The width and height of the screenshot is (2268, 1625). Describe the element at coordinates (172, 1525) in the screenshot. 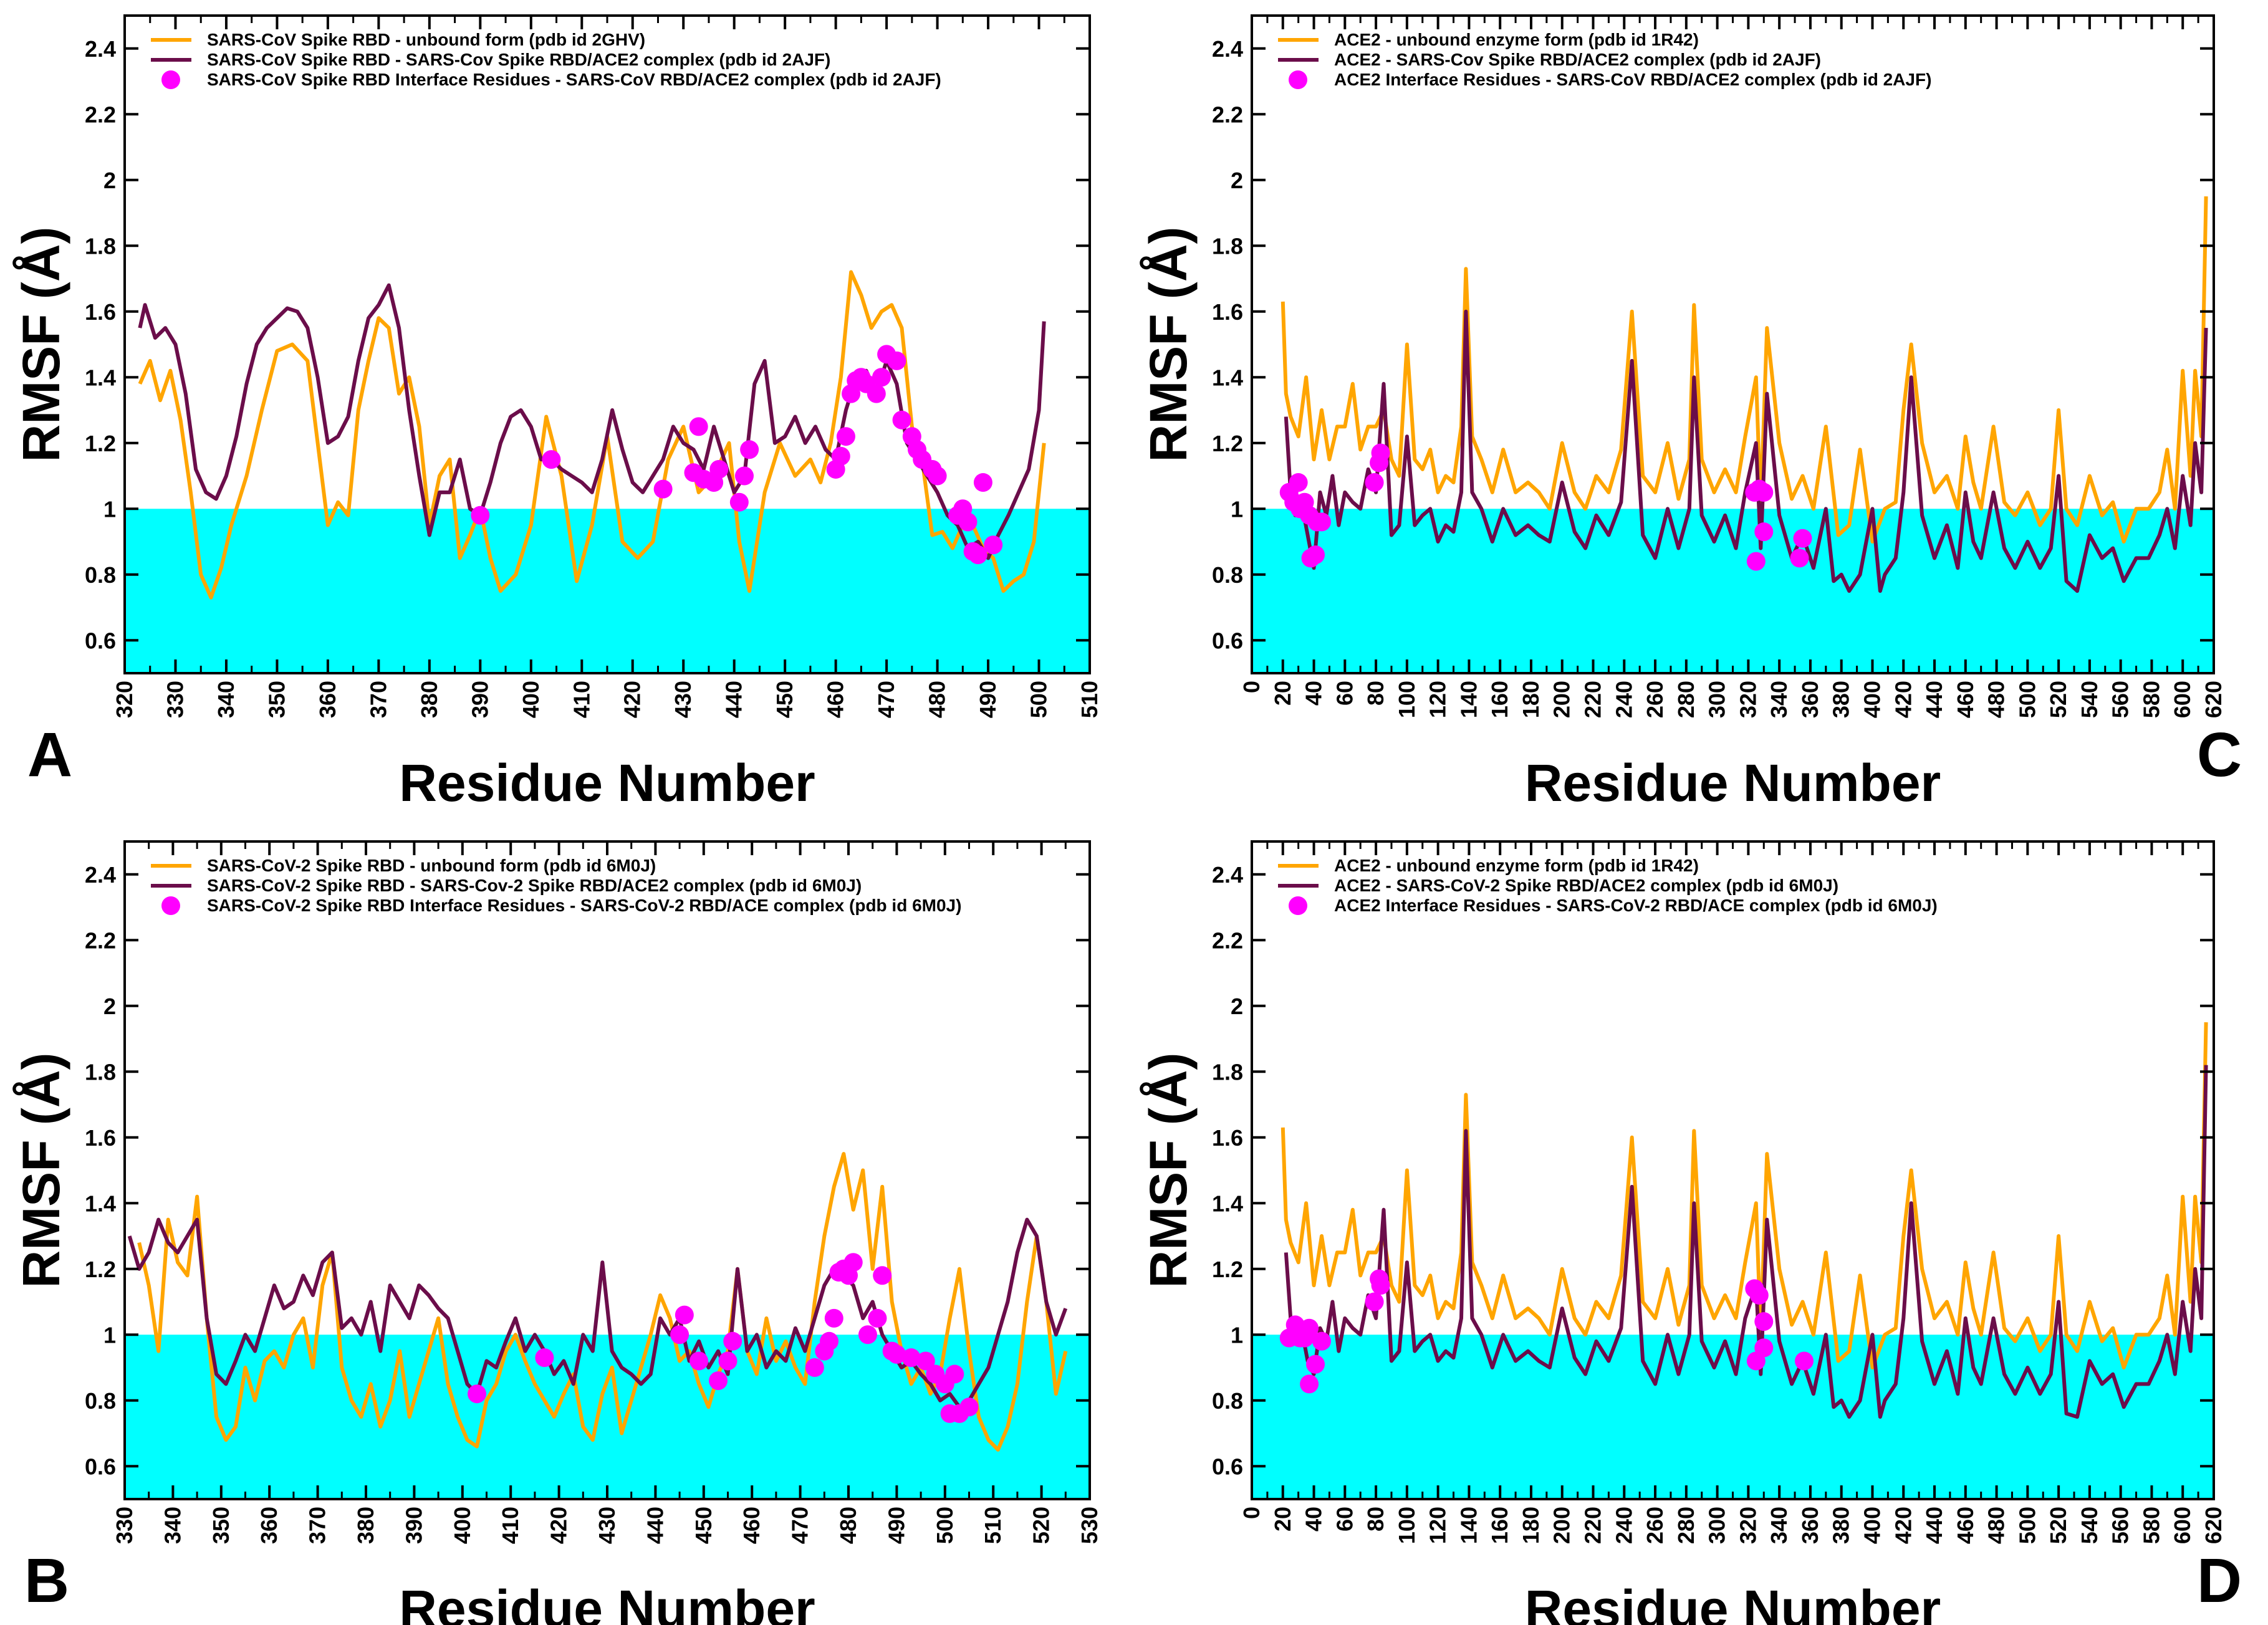

I see `x-tick-label: 340` at that location.